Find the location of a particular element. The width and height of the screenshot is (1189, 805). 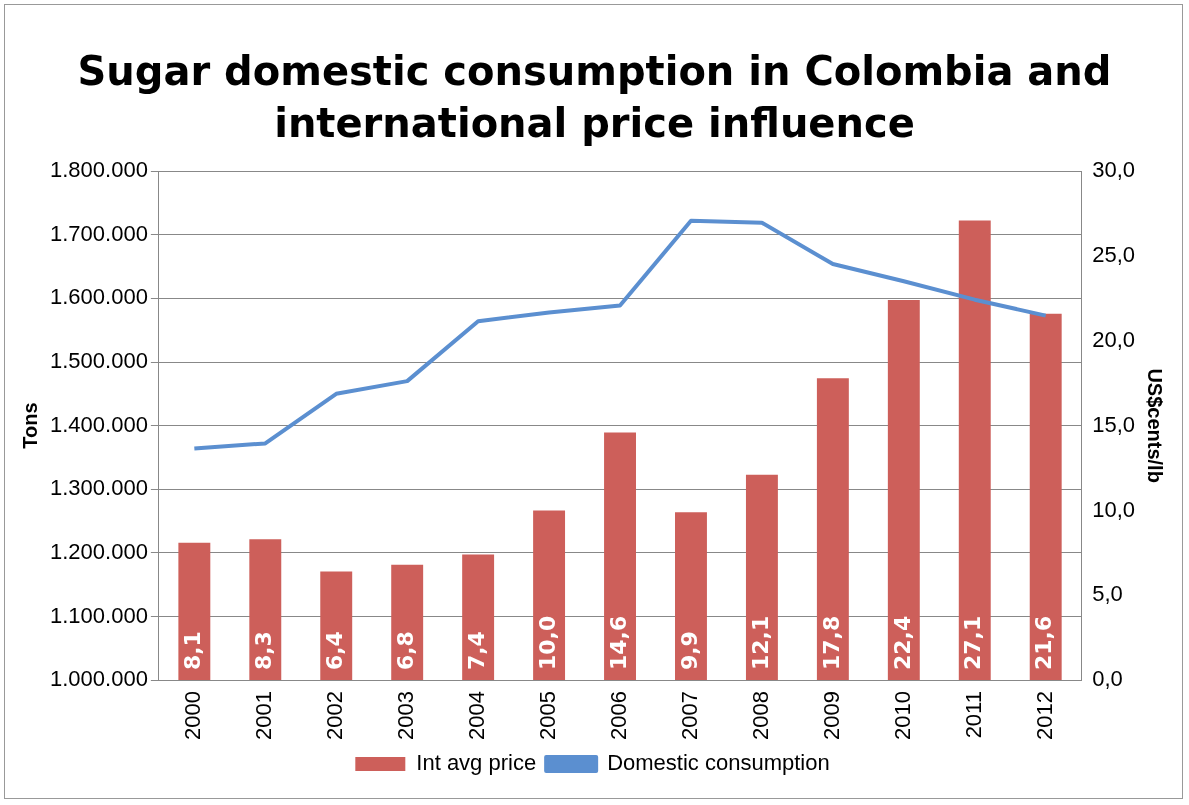

data-label: 27,1 is located at coordinates (973, 643).